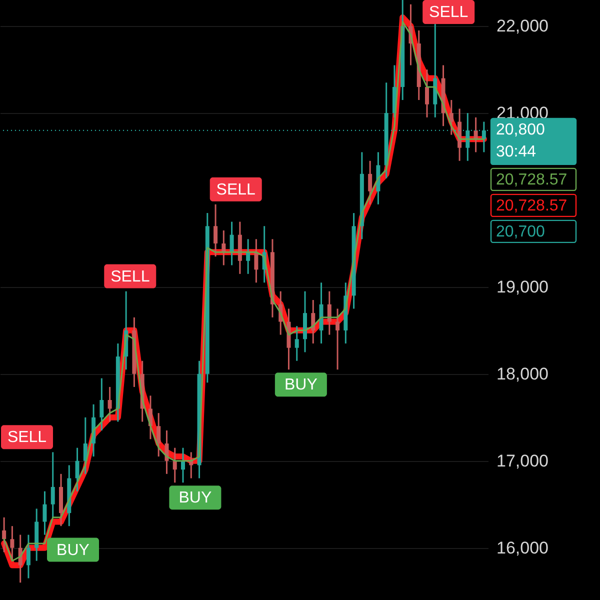 Image resolution: width=600 pixels, height=600 pixels. Describe the element at coordinates (521, 231) in the screenshot. I see `text: 20,700` at that location.